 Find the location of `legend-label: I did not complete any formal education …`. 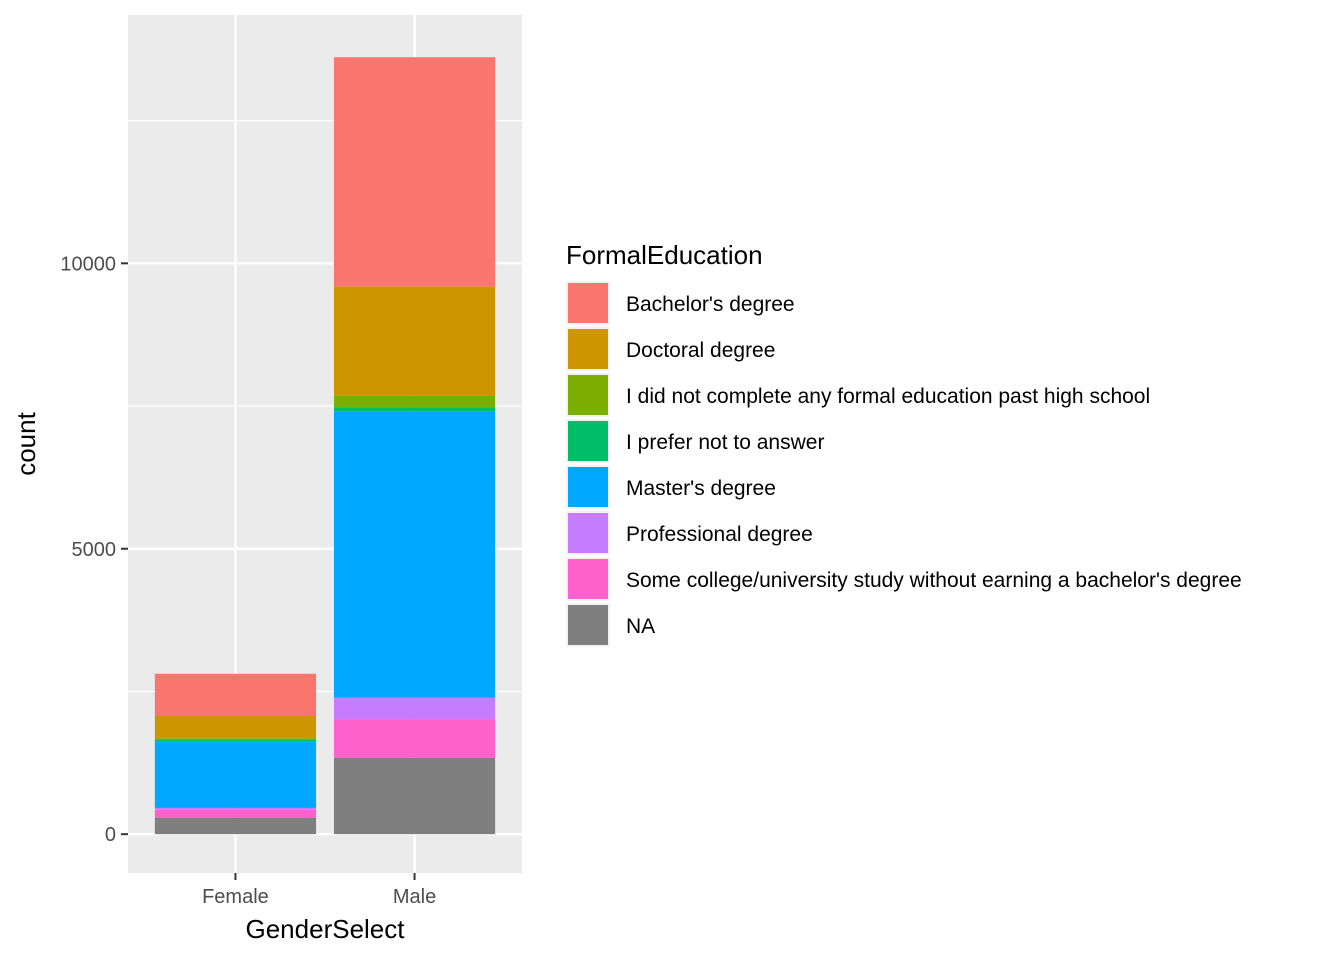

legend-label: I did not complete any formal education … is located at coordinates (888, 396).